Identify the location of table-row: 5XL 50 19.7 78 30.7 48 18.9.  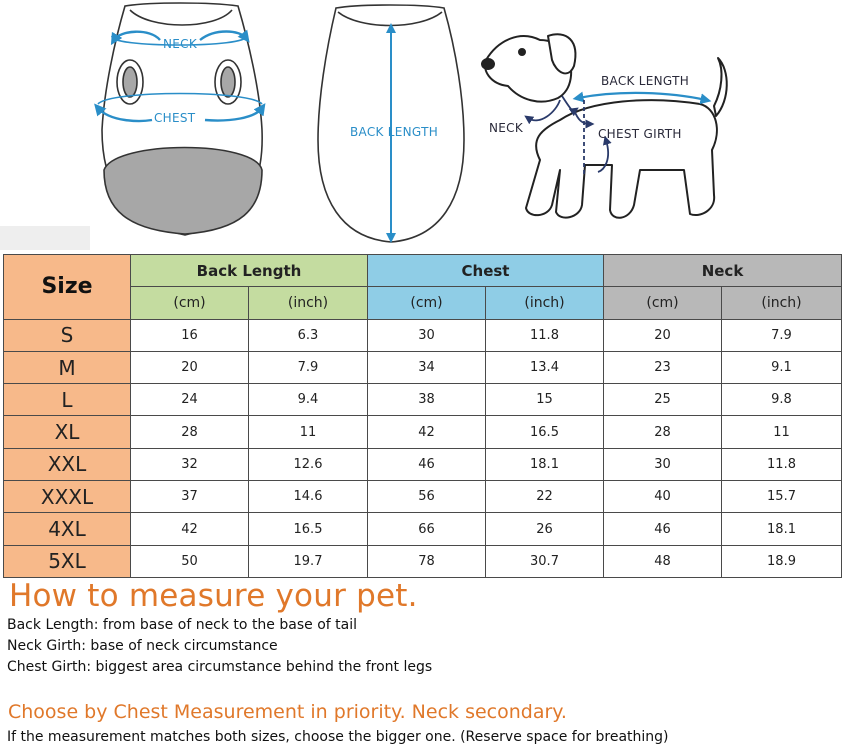
(423, 561).